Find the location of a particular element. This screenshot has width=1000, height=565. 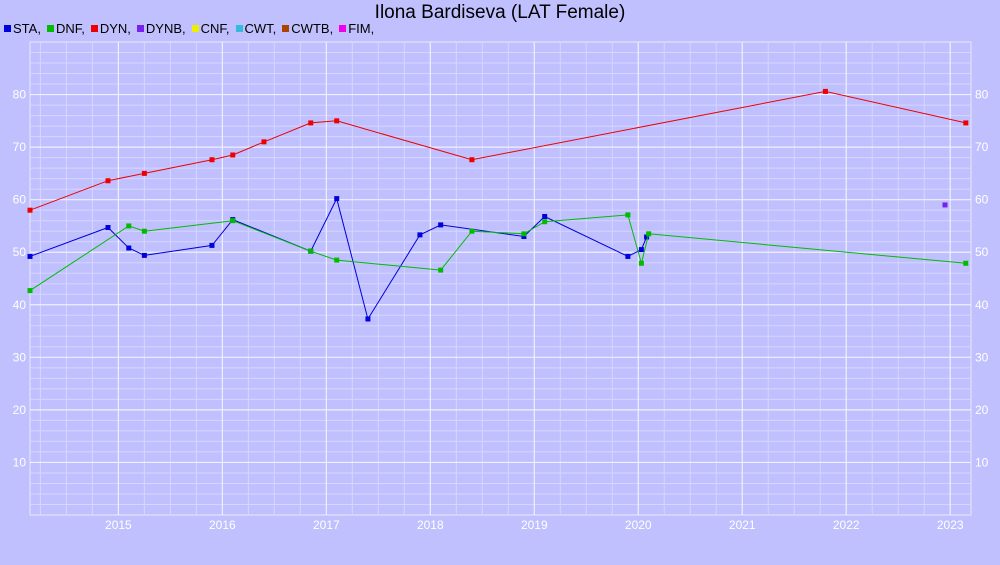

legend-label-fim: FIM, is located at coordinates (361, 28).